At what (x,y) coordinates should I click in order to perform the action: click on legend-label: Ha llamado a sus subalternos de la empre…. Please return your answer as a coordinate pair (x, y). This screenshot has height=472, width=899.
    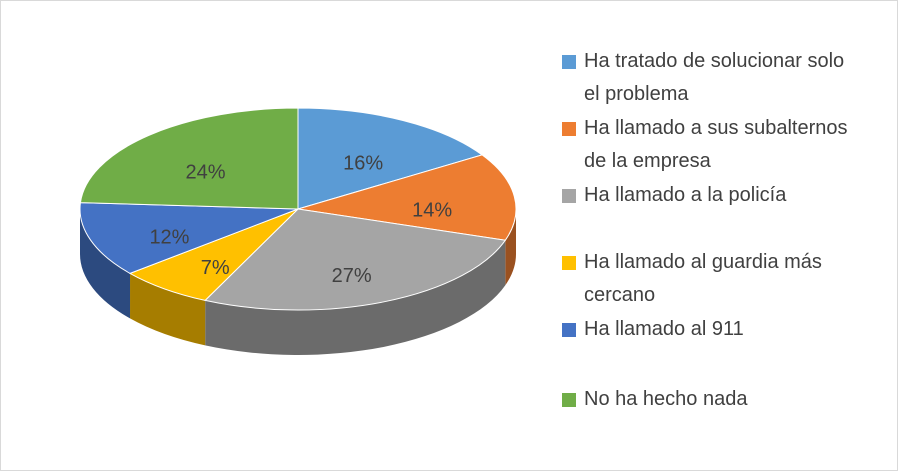
    Looking at the image, I should click on (716, 144).